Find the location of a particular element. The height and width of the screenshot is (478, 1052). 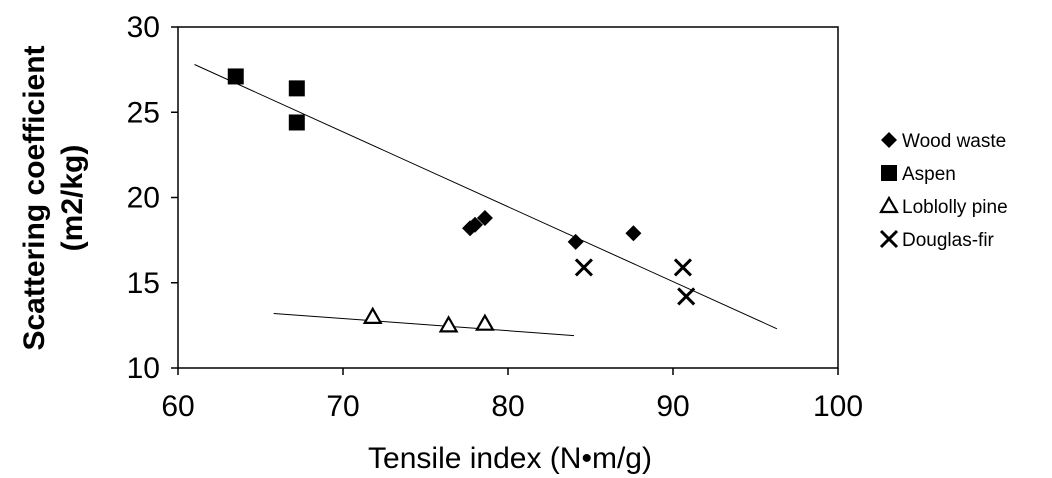

legend-label-aspen: Aspen is located at coordinates (929, 174).